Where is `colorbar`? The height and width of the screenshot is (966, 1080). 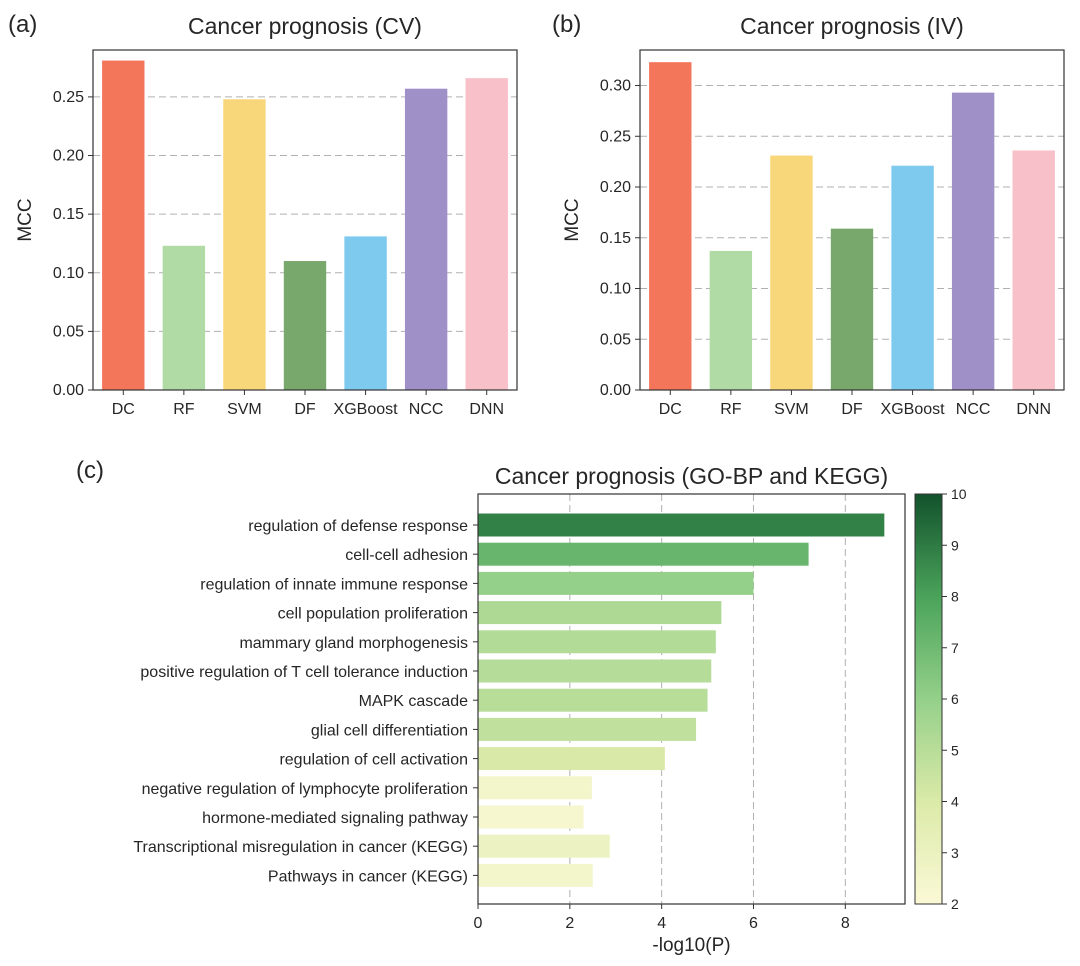
colorbar is located at coordinates (928, 699).